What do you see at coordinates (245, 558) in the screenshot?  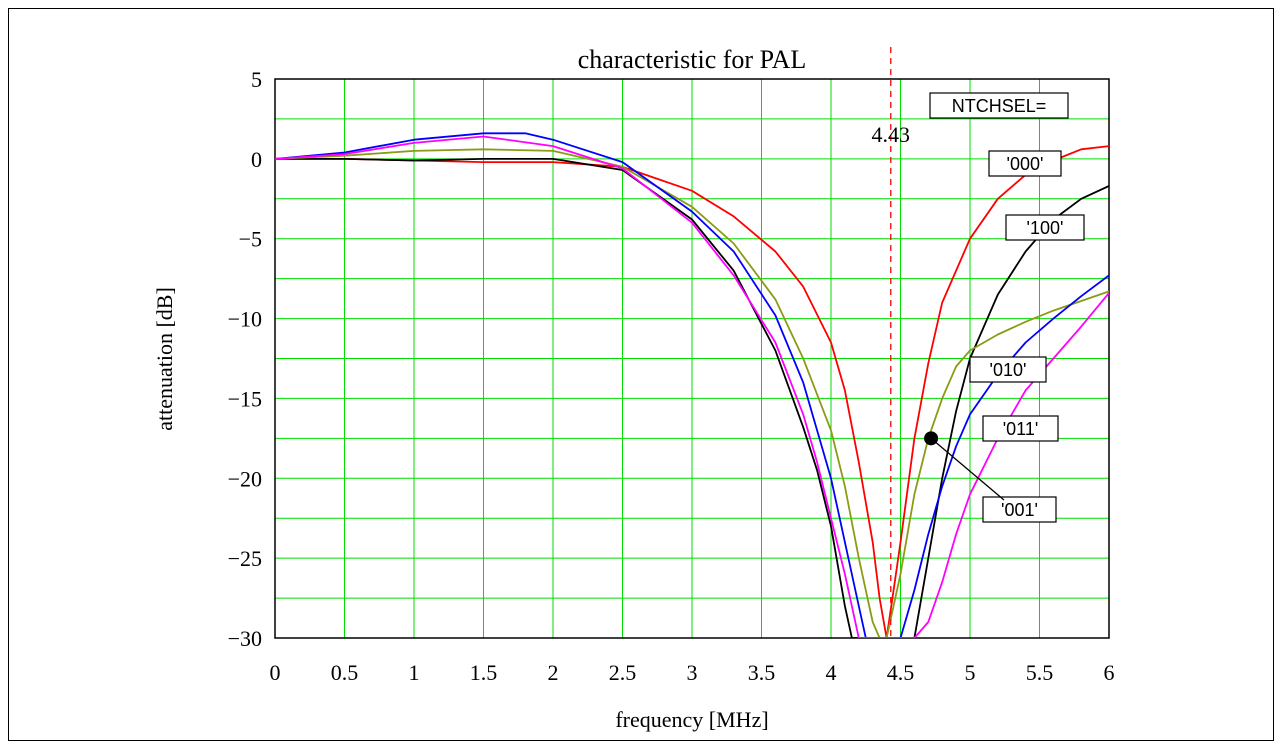 I see `y-tick-label: −25` at bounding box center [245, 558].